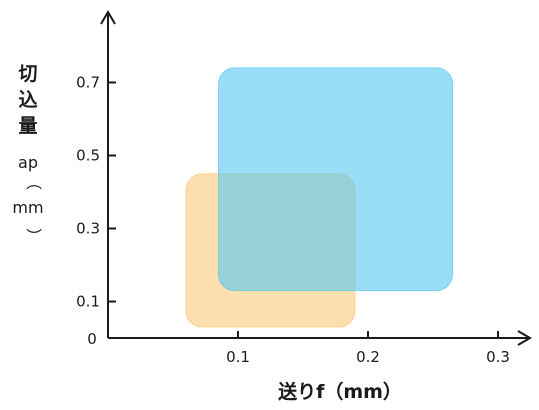 The image size is (539, 410). Describe the element at coordinates (33, 182) in the screenshot. I see `y-axis-unit-open-paren: （` at that location.